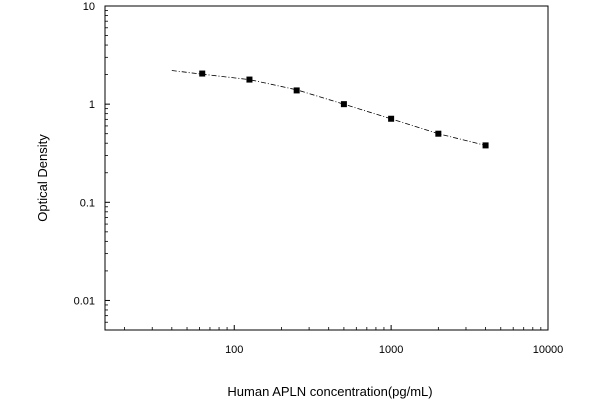 The image size is (600, 400). Describe the element at coordinates (391, 350) in the screenshot. I see `x-tick-label: 1000` at that location.